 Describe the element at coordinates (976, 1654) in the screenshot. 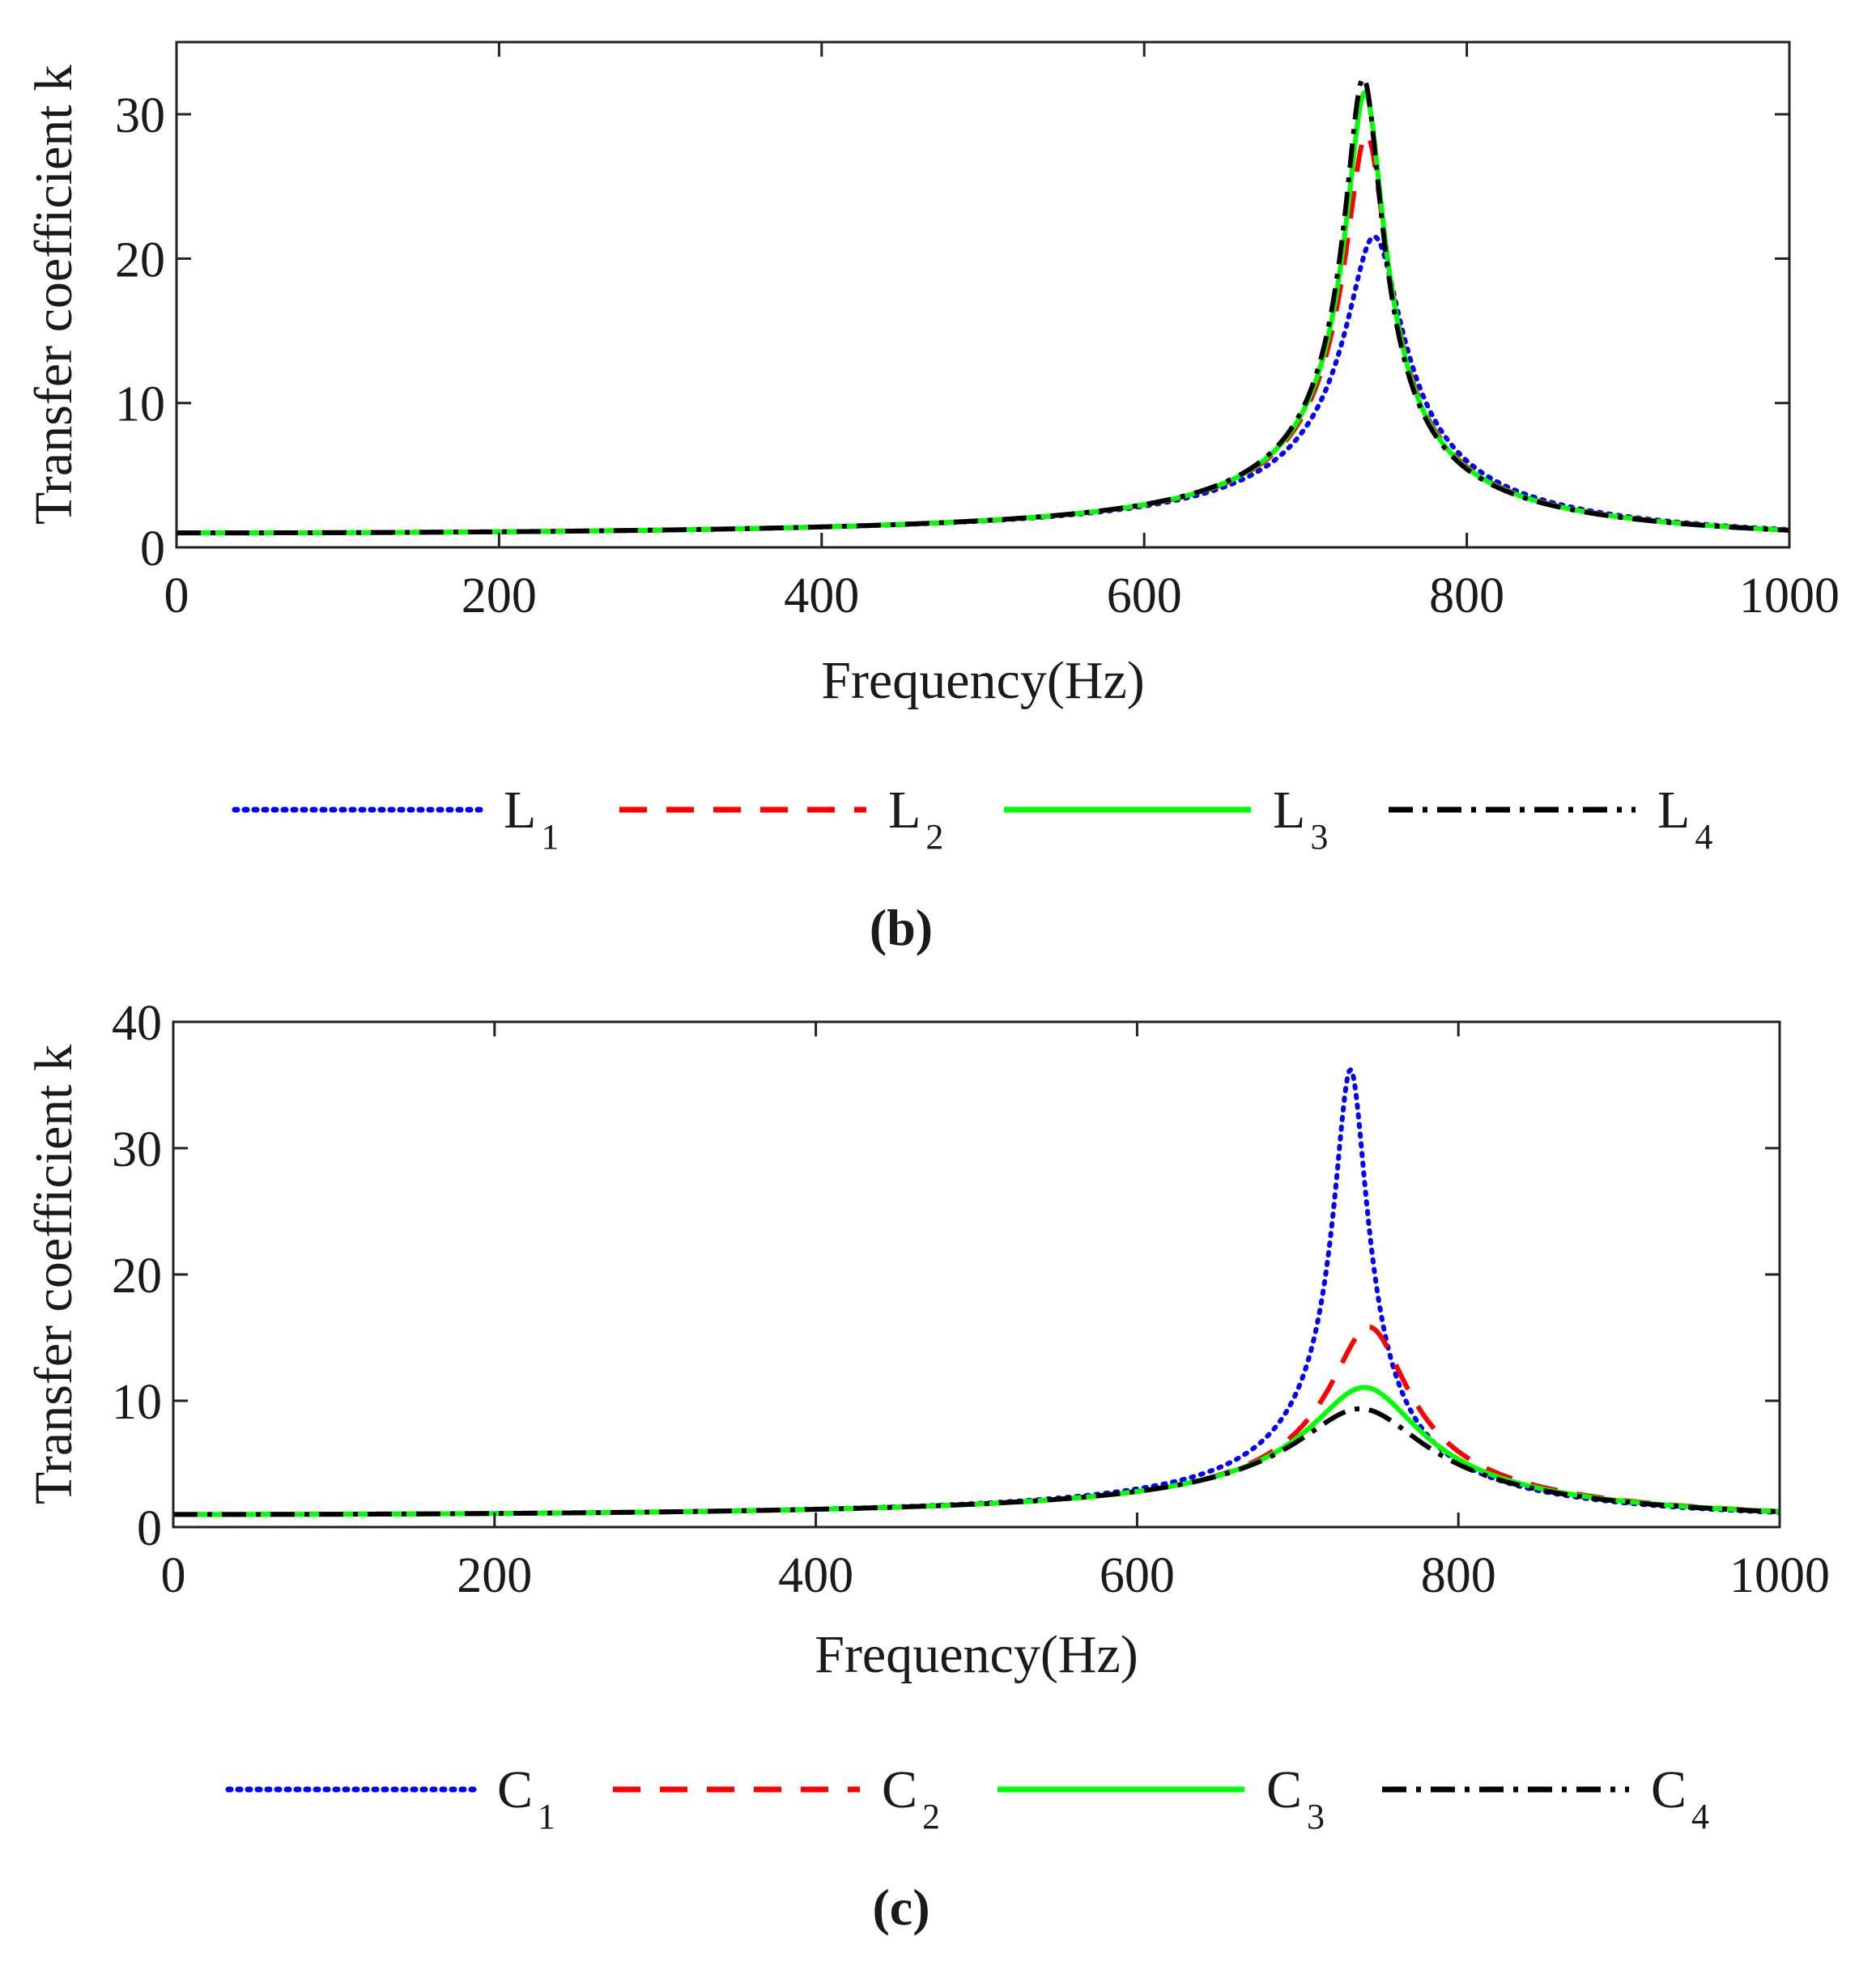

I see `x-axis-label-c: Frequency(Hz)` at that location.